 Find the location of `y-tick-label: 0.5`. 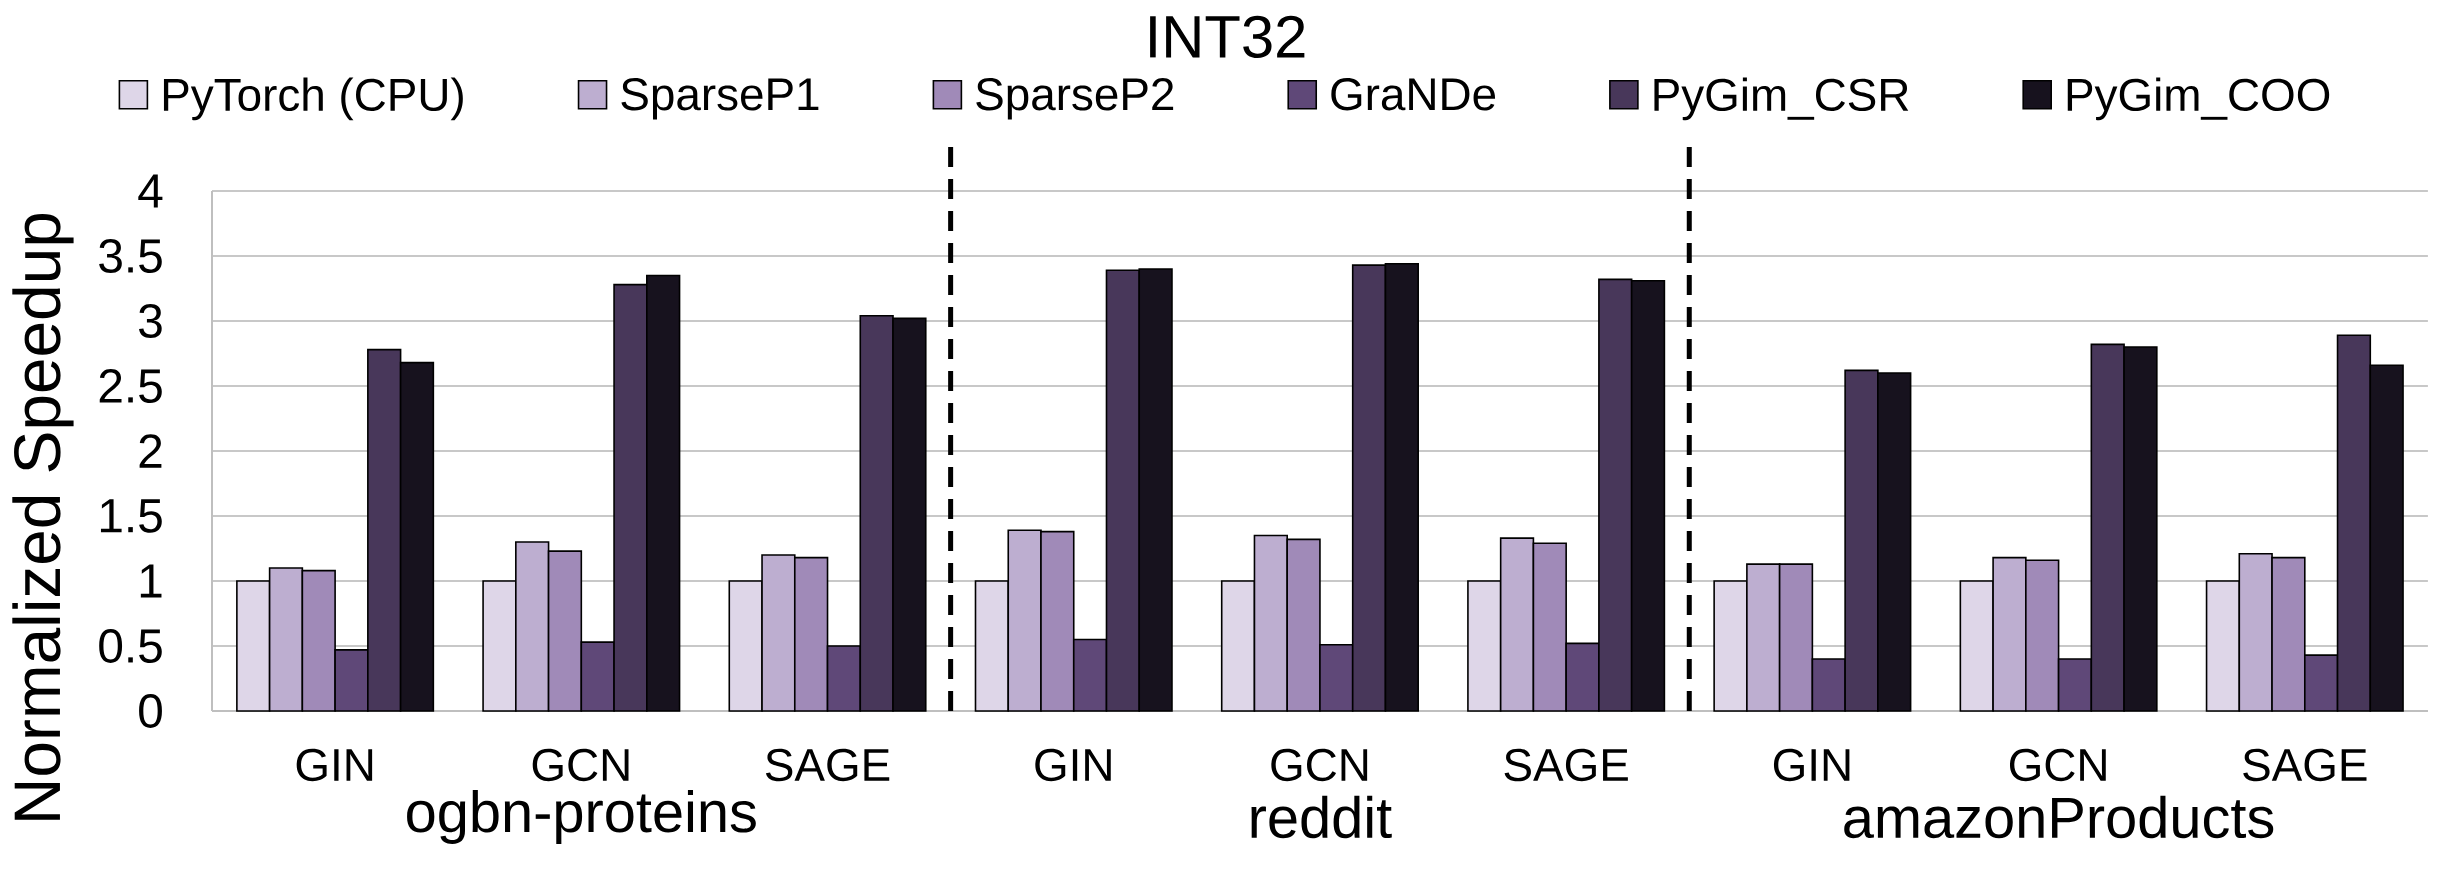

y-tick-label: 0.5 is located at coordinates (130, 646).